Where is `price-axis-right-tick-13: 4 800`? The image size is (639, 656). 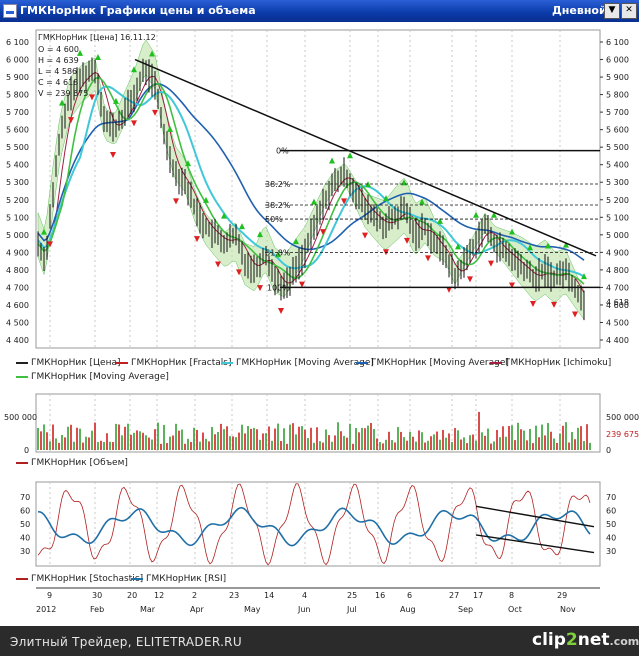
price-axis-right-tick-13: 4 800 is located at coordinates (617, 270).